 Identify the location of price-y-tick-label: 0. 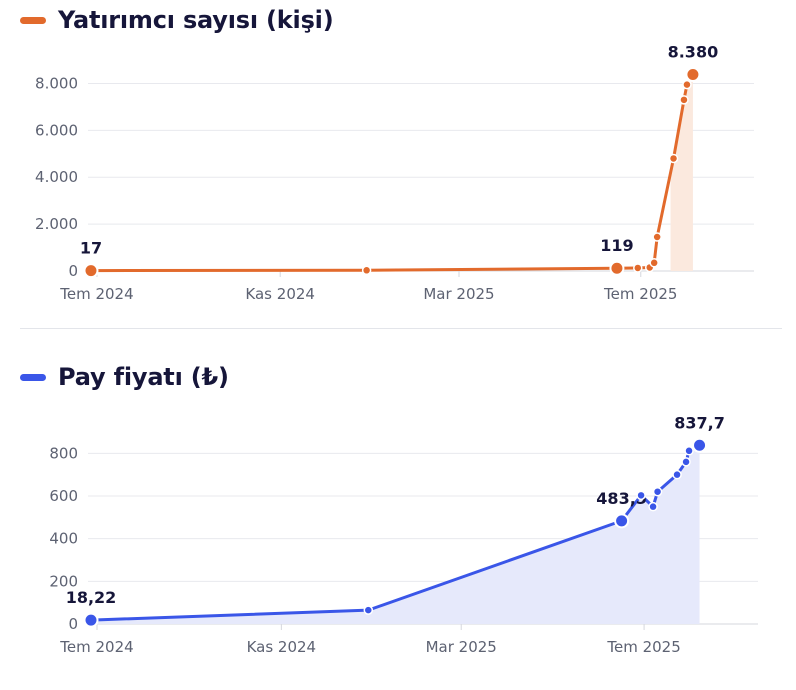
(73, 624).